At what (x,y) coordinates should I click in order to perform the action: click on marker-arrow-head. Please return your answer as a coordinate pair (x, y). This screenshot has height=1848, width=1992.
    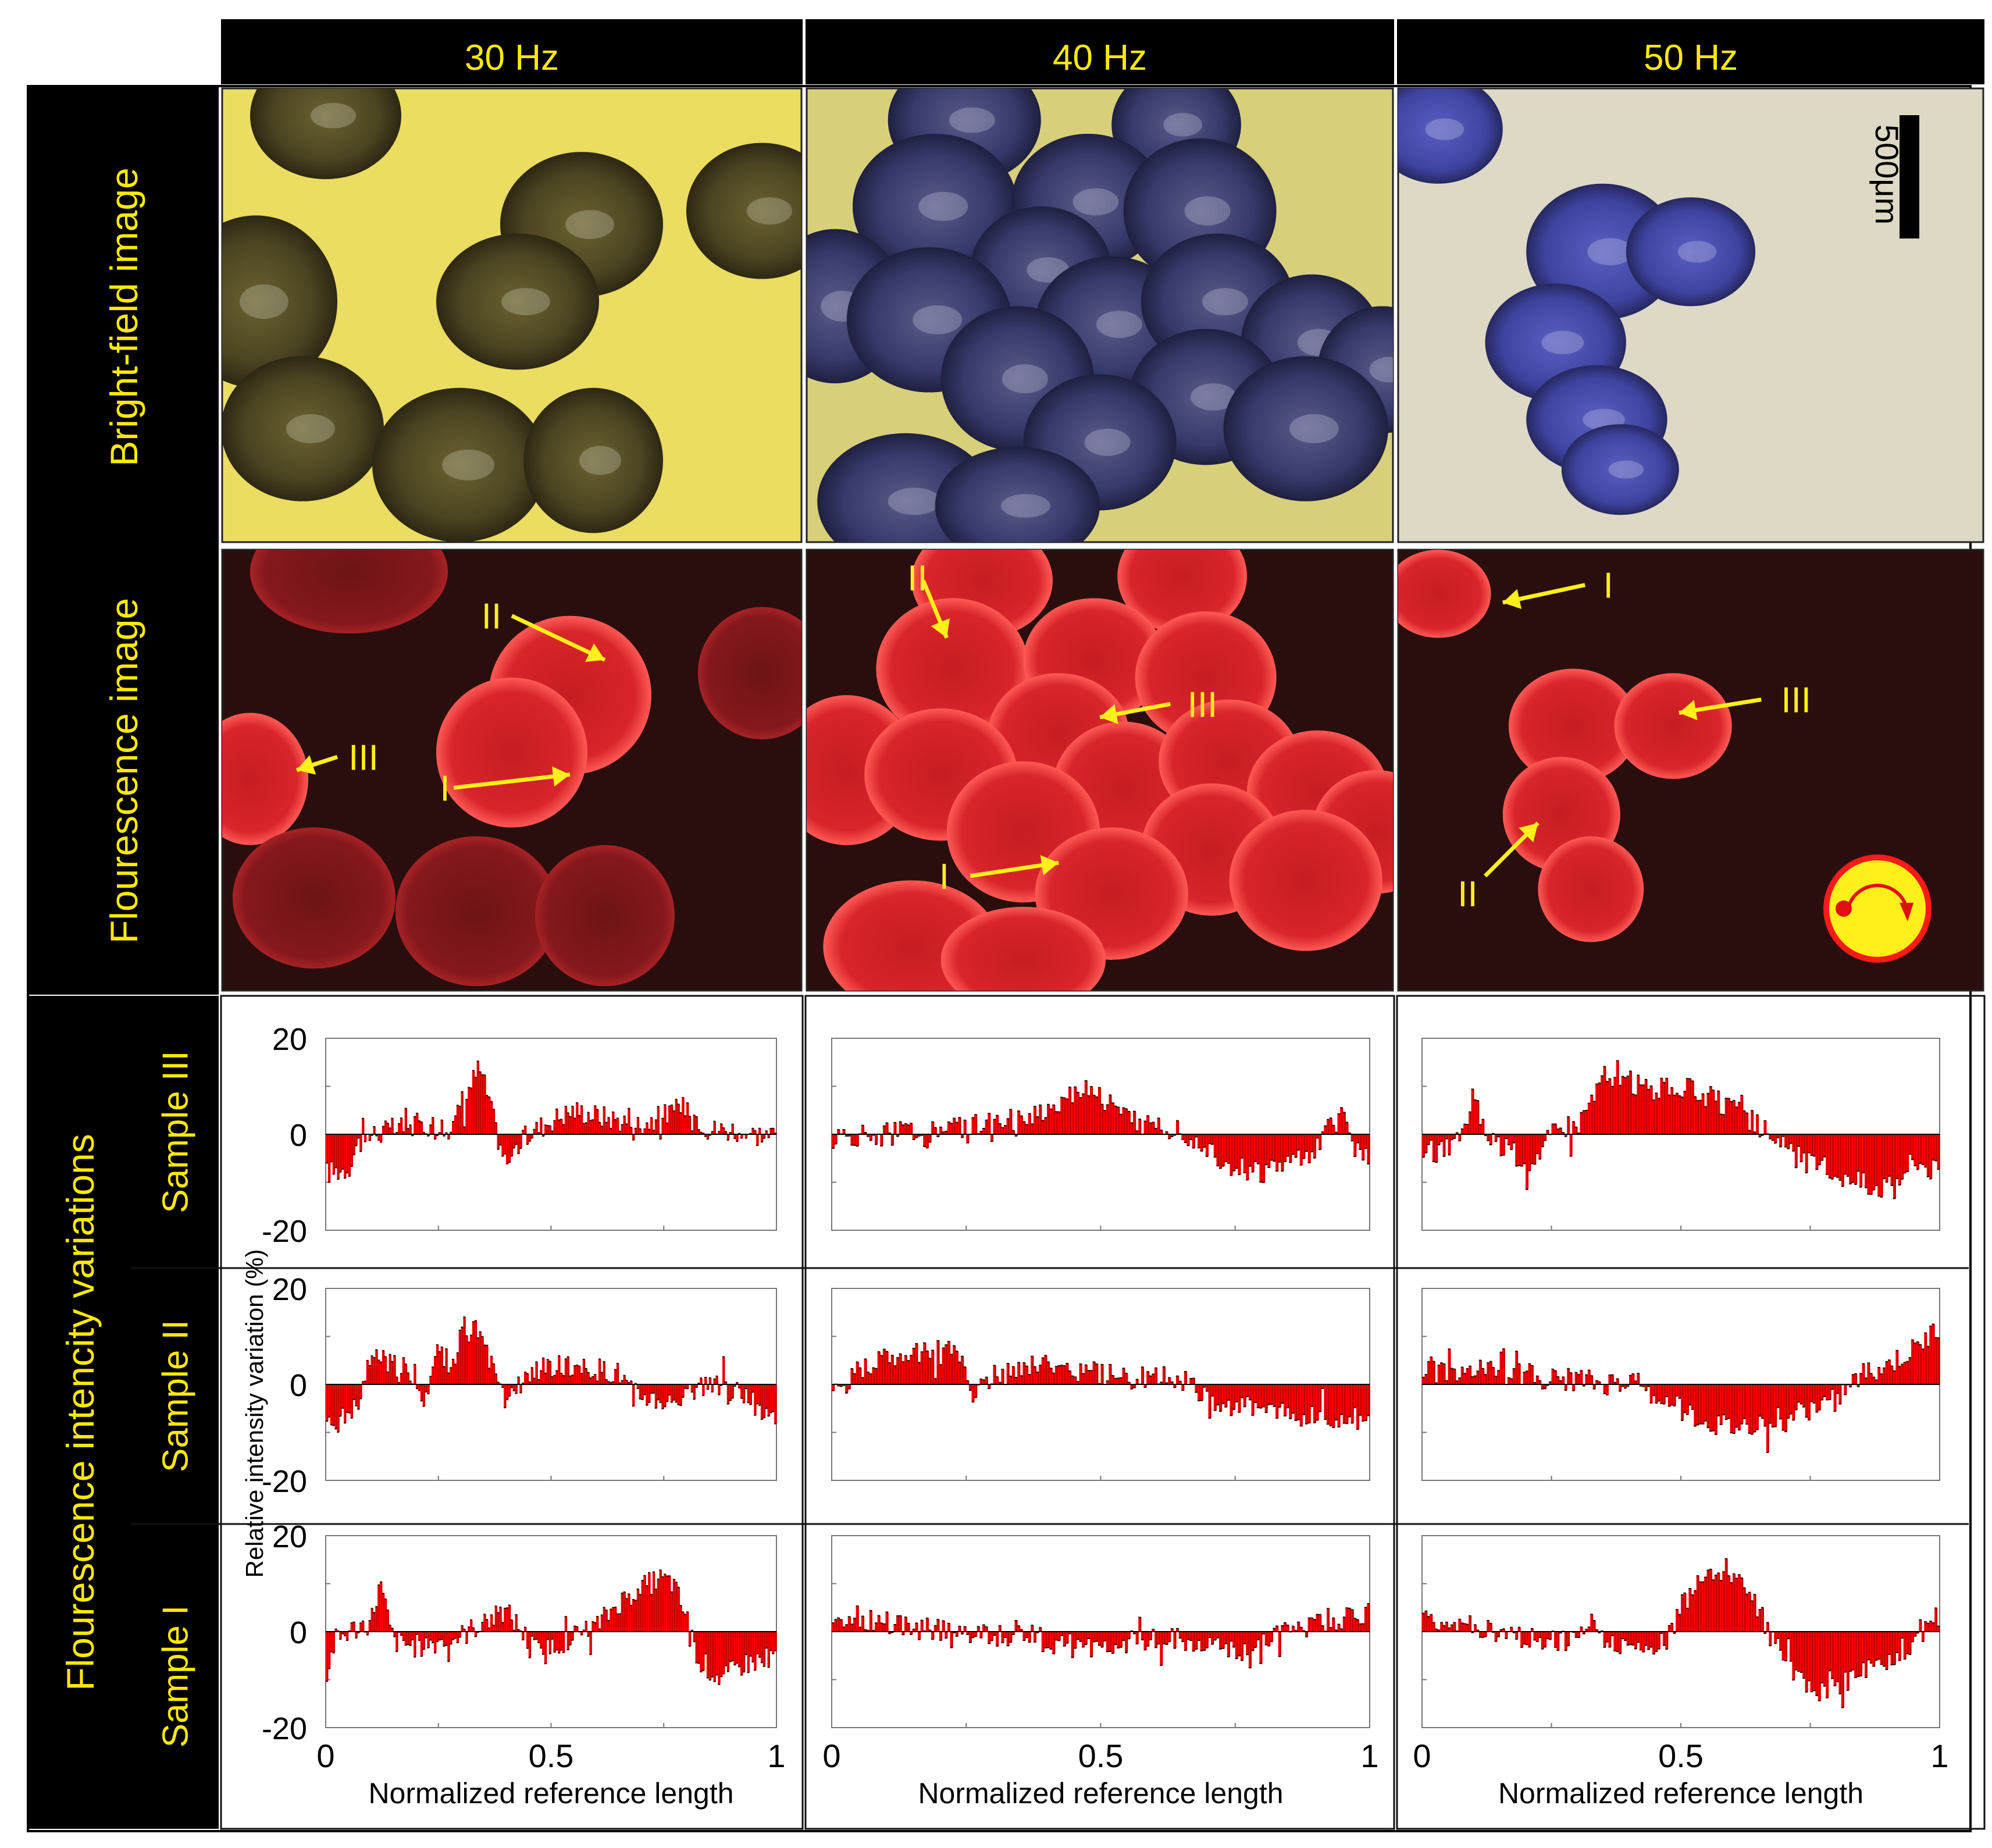
    Looking at the image, I should click on (1688, 710).